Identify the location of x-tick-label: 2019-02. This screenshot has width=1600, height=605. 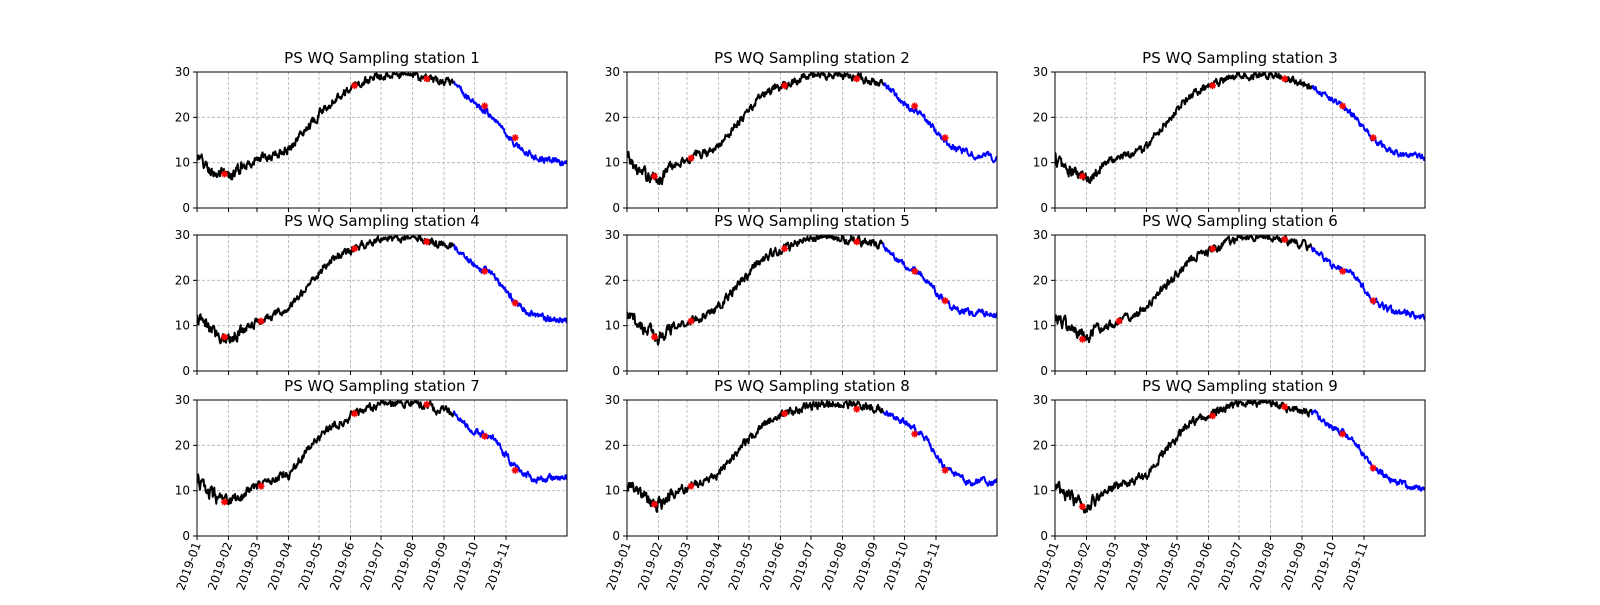
(1078, 566).